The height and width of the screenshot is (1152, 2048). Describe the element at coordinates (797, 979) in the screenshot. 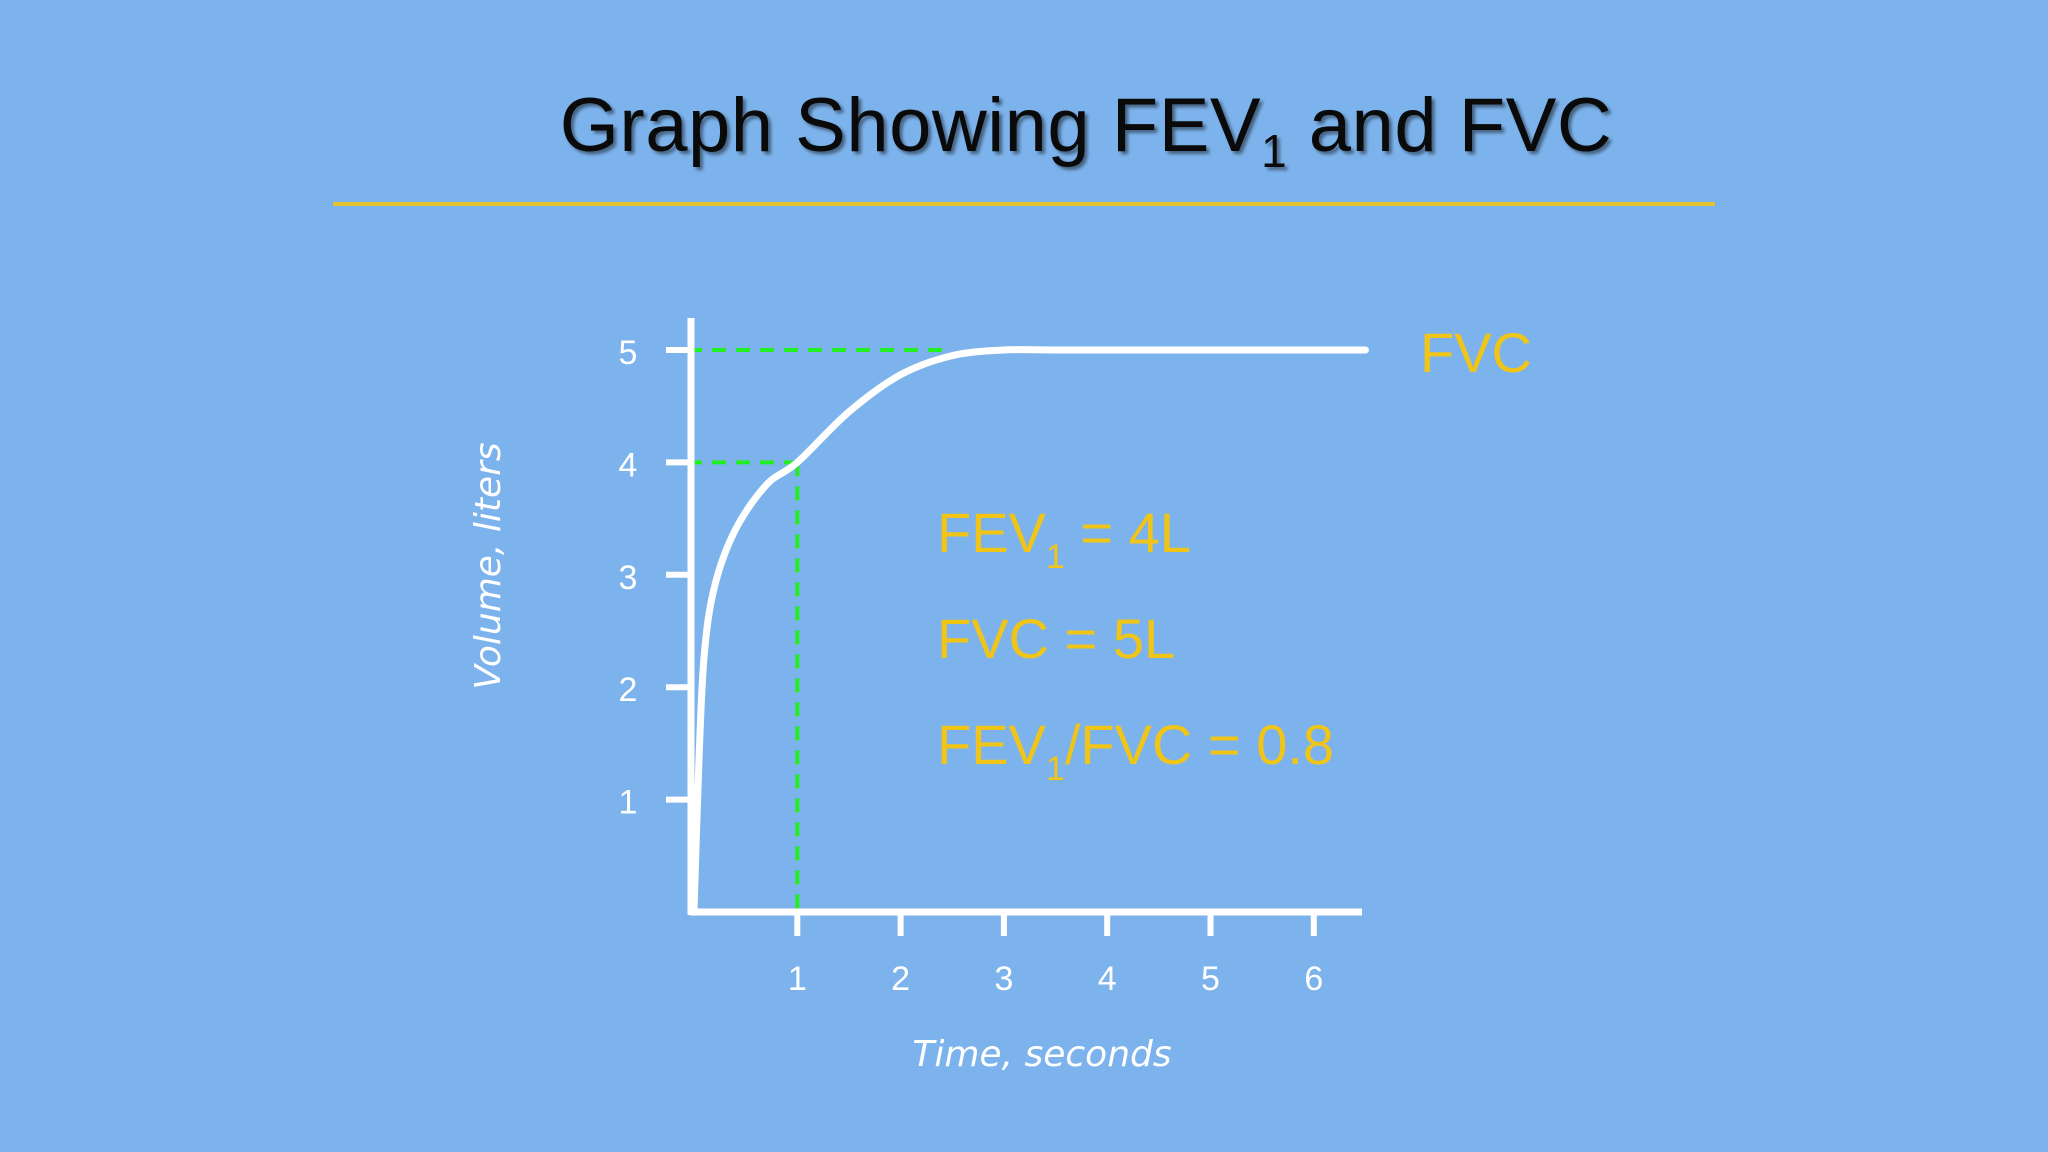

I see `x-tick-label-1: 1` at that location.